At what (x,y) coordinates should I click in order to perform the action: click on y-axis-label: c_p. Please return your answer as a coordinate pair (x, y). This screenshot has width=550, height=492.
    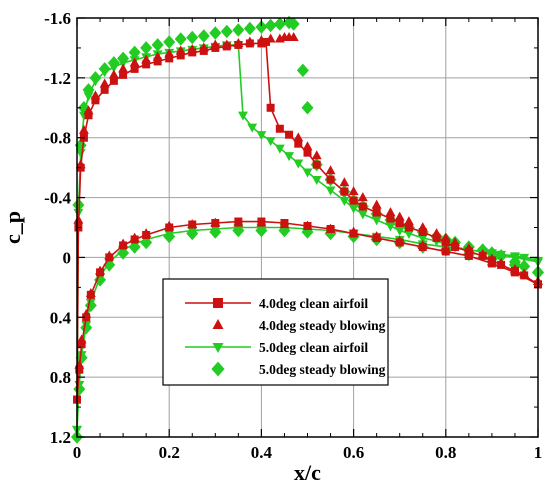
    Looking at the image, I should click on (12, 227).